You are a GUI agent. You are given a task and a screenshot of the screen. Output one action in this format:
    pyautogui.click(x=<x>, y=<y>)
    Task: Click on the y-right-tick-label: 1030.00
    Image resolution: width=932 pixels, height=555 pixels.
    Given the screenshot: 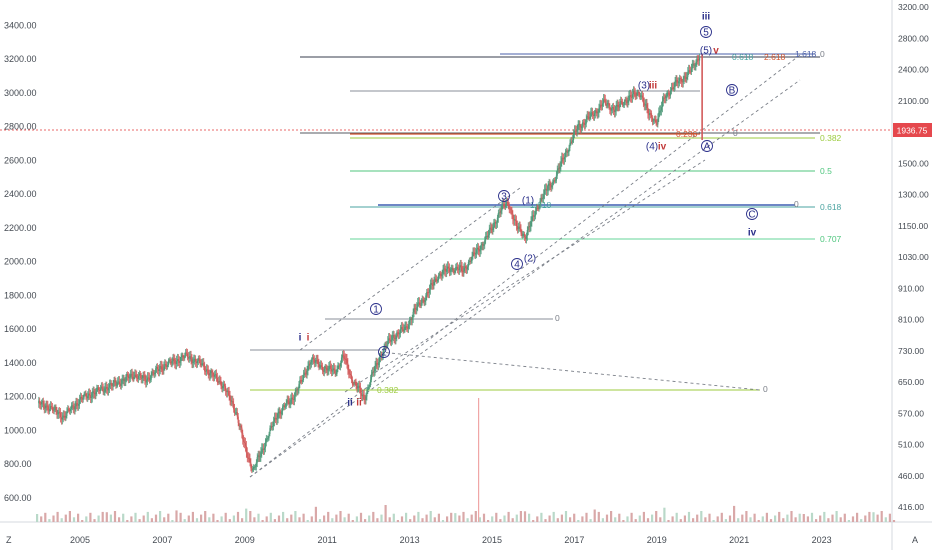 What is the action you would take?
    pyautogui.click(x=913, y=257)
    